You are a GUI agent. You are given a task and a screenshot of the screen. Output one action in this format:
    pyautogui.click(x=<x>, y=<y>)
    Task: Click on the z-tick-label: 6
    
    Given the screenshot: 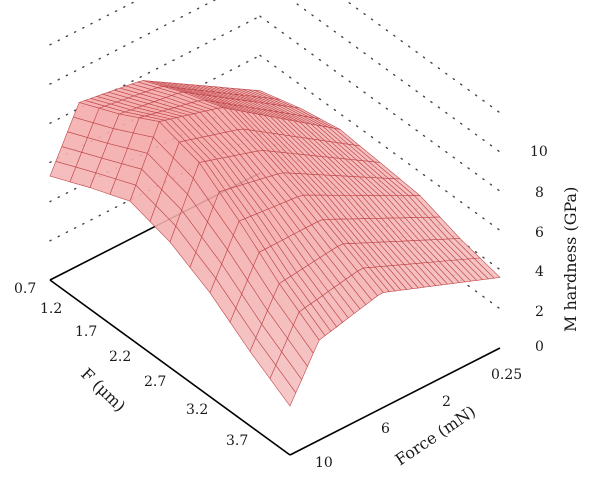 What is the action you would take?
    pyautogui.click(x=539, y=233)
    